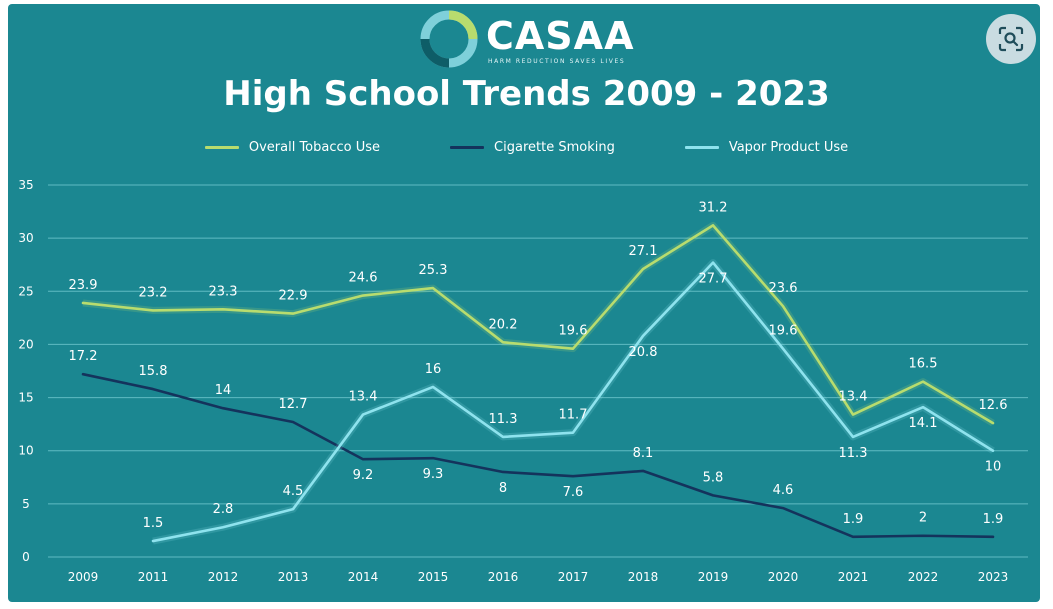 The image size is (1053, 609). What do you see at coordinates (314, 147) in the screenshot?
I see `legend-label-overall: Overall Tobacco Use` at bounding box center [314, 147].